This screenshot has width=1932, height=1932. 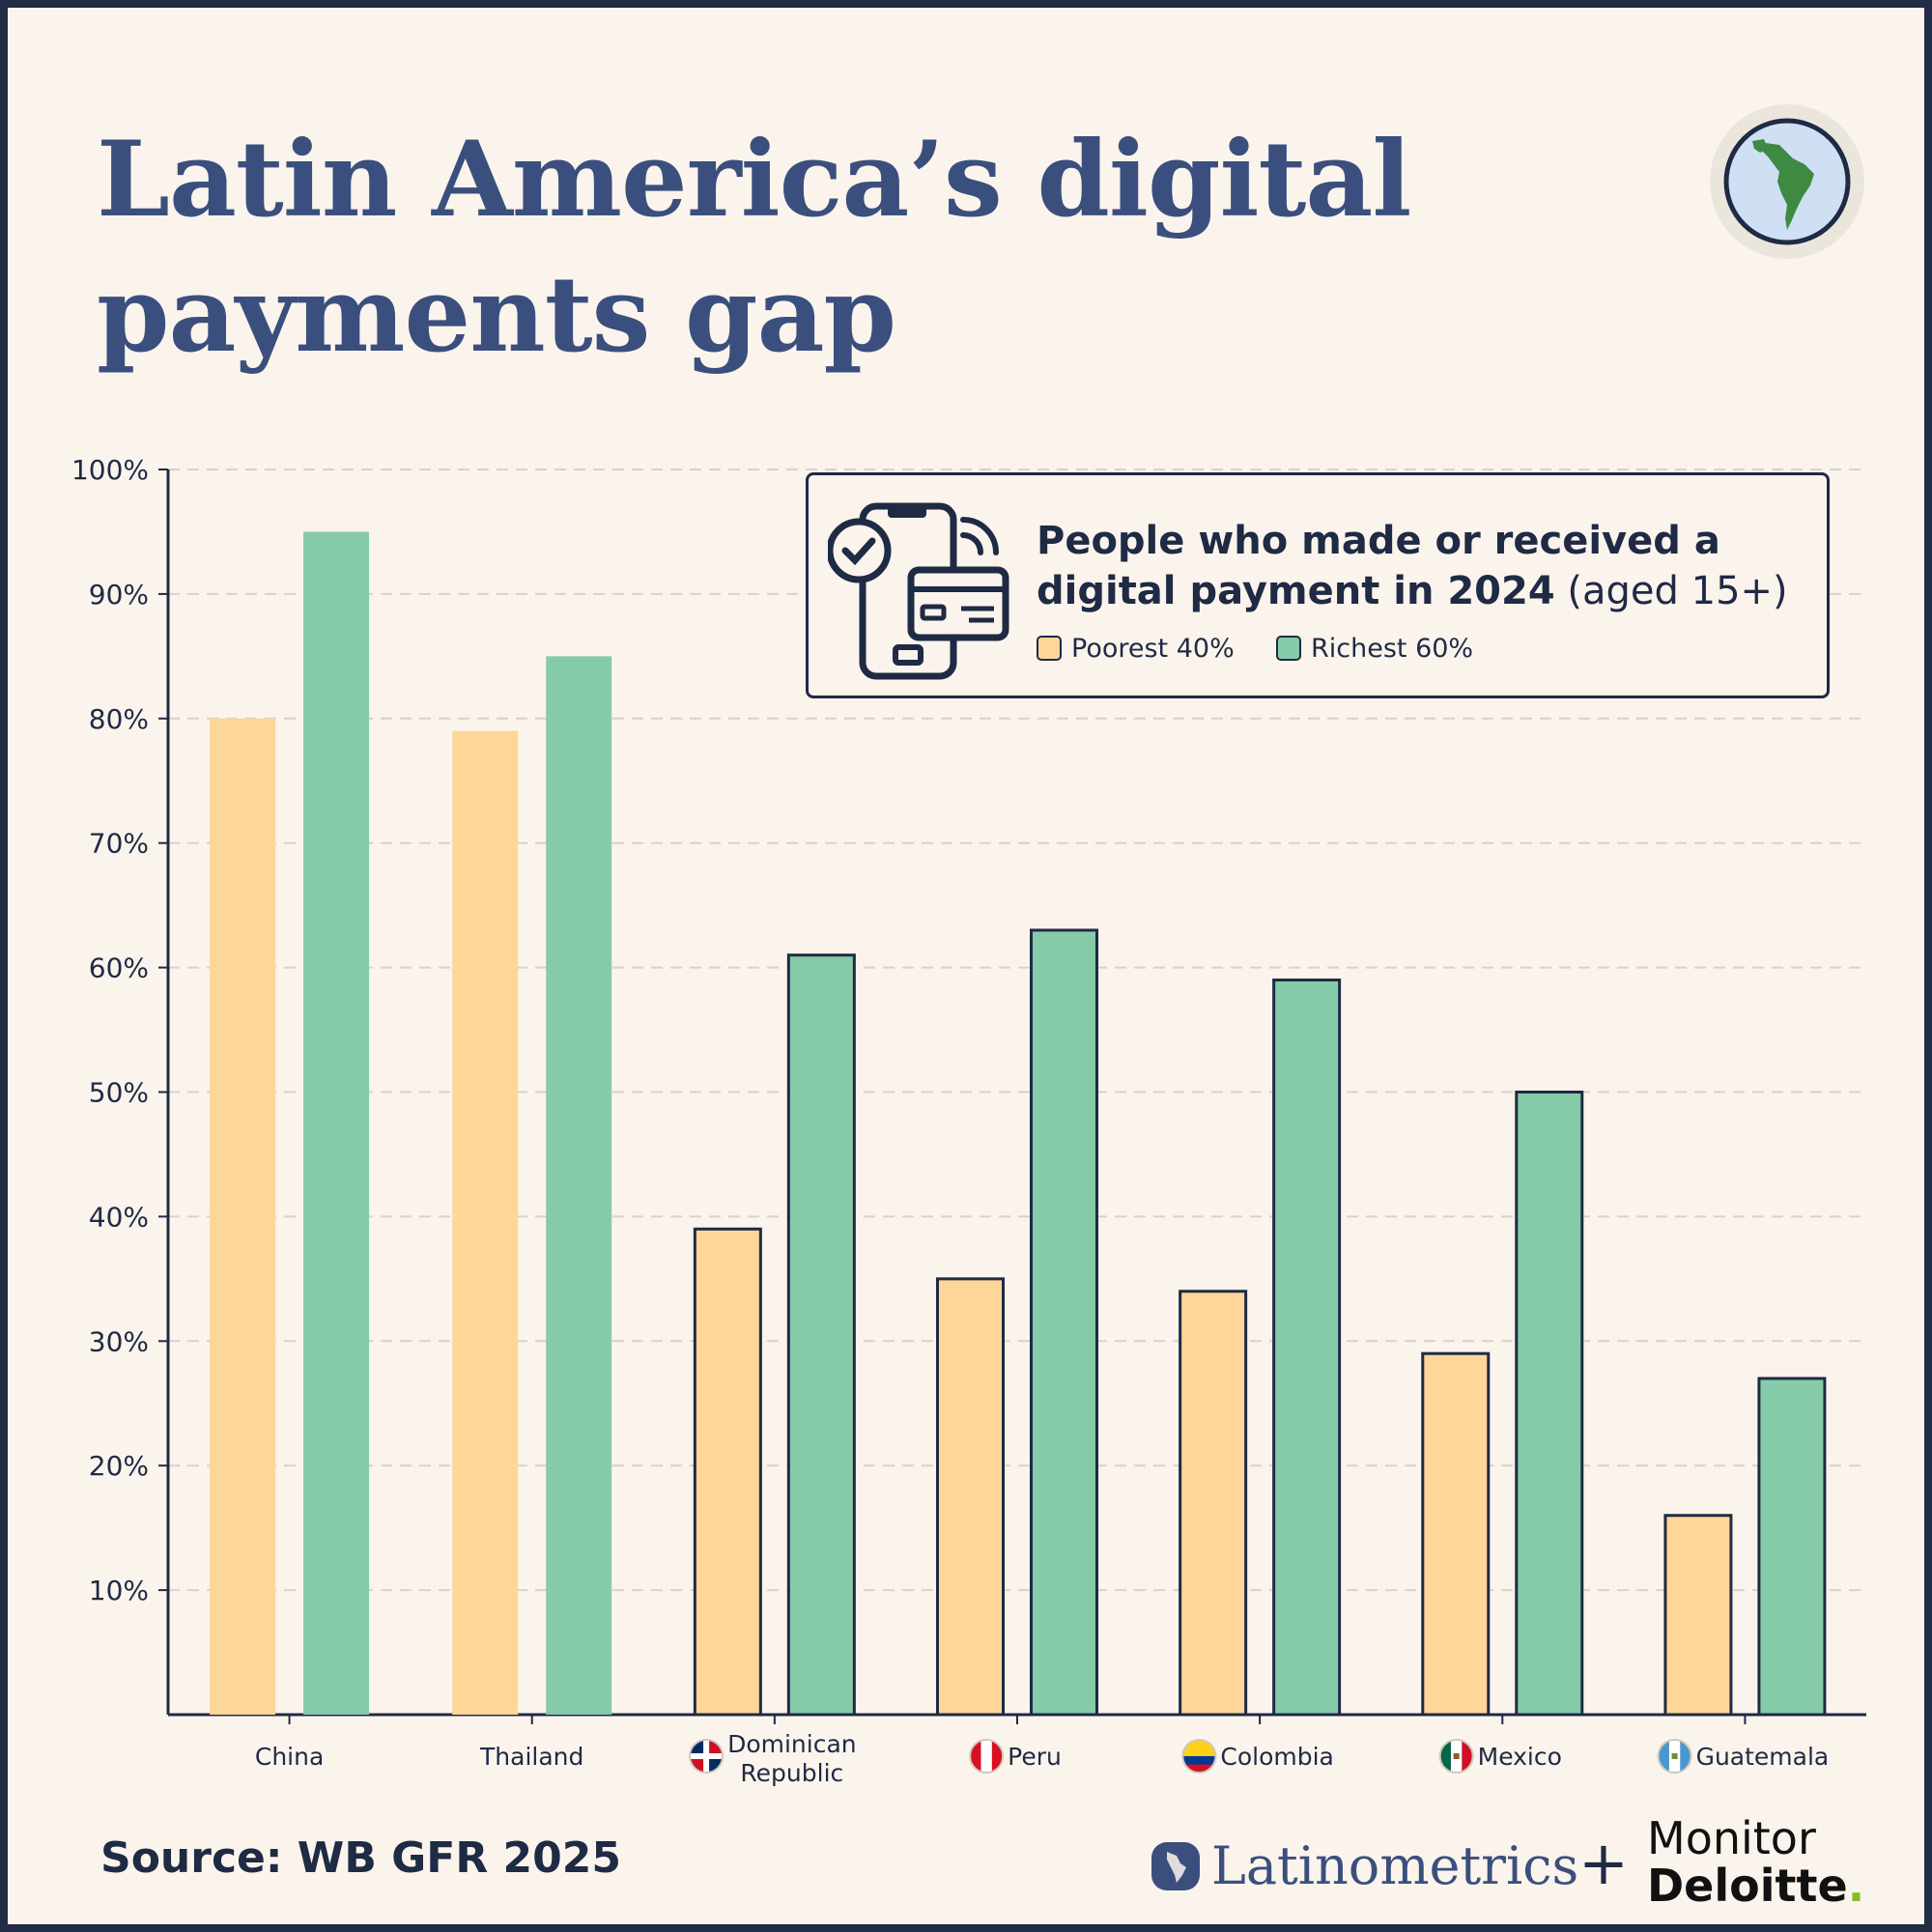 What do you see at coordinates (119, 719) in the screenshot?
I see `y-tick-label: 80%` at bounding box center [119, 719].